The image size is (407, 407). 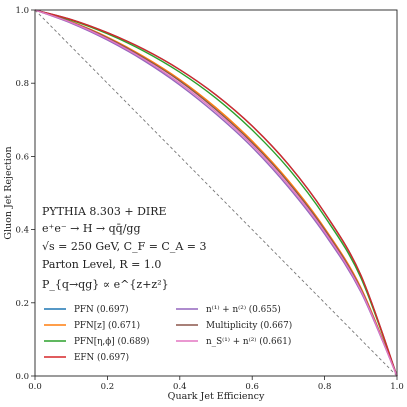 I want to click on y-tick-label: 0.6, so click(x=22, y=157).